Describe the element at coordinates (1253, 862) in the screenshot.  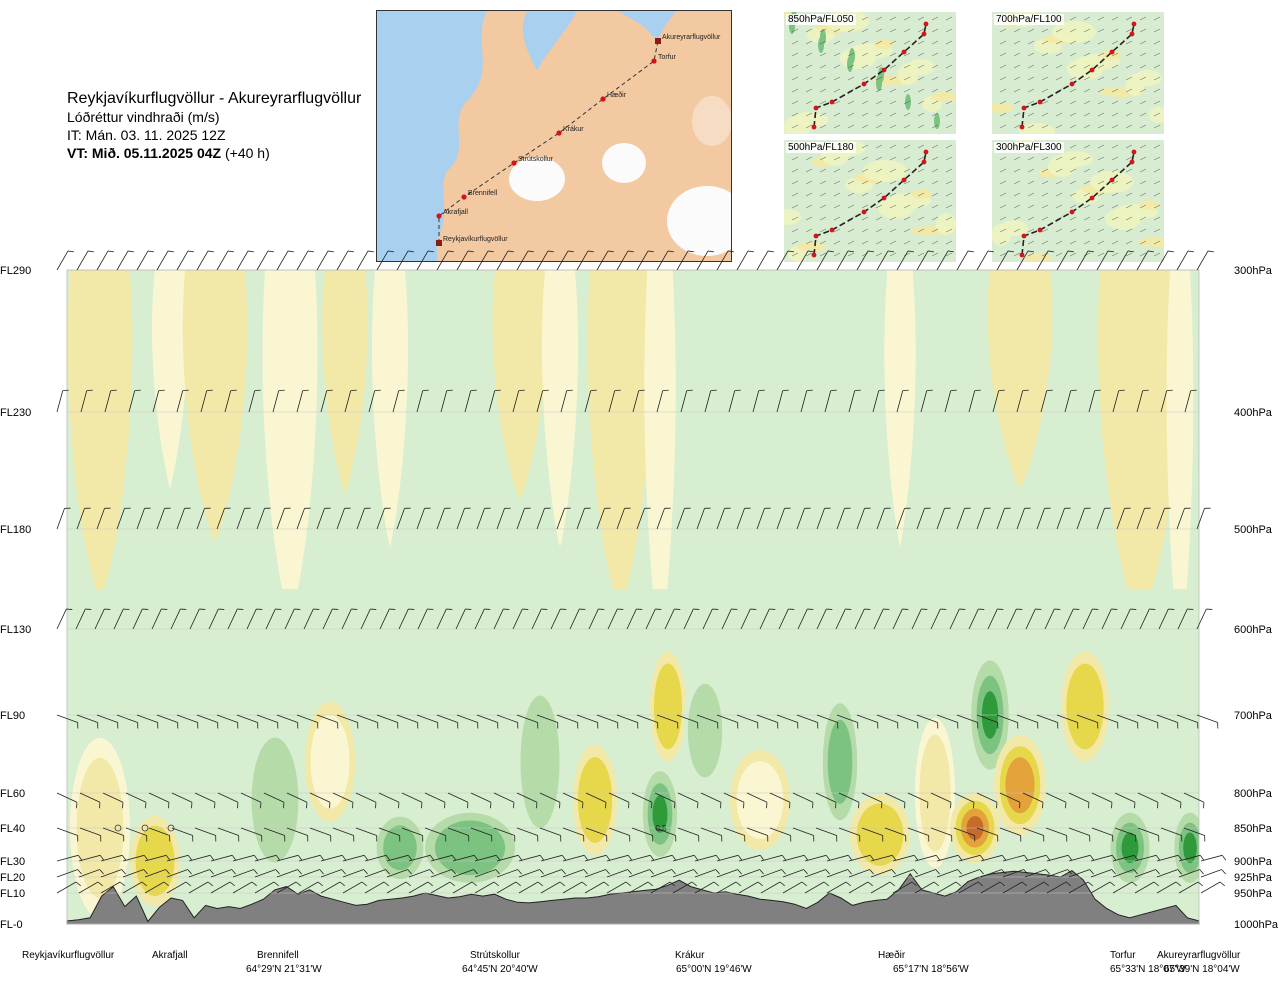
I see `pressure-level-label: 900hPa` at that location.